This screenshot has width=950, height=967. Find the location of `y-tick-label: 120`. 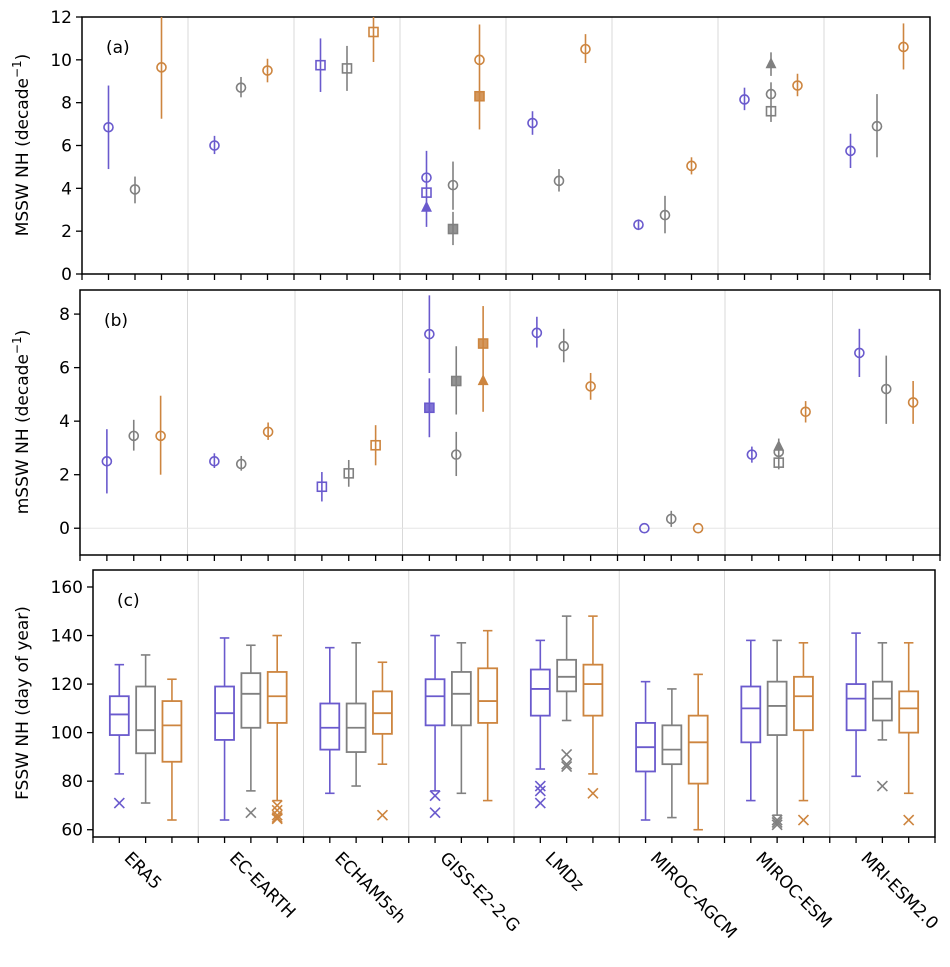

y-tick-label: 120 is located at coordinates (67, 685).